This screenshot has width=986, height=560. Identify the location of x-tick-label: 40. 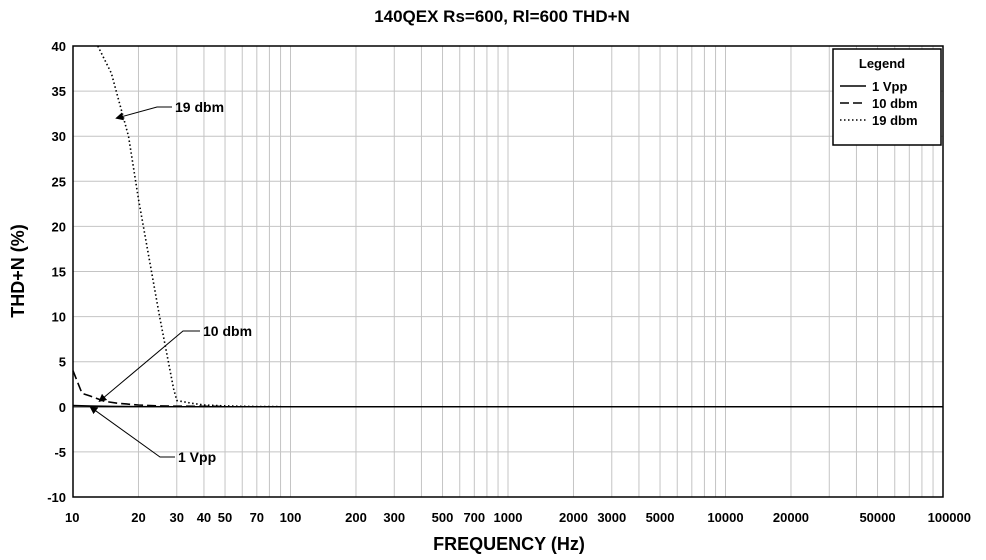
(204, 517).